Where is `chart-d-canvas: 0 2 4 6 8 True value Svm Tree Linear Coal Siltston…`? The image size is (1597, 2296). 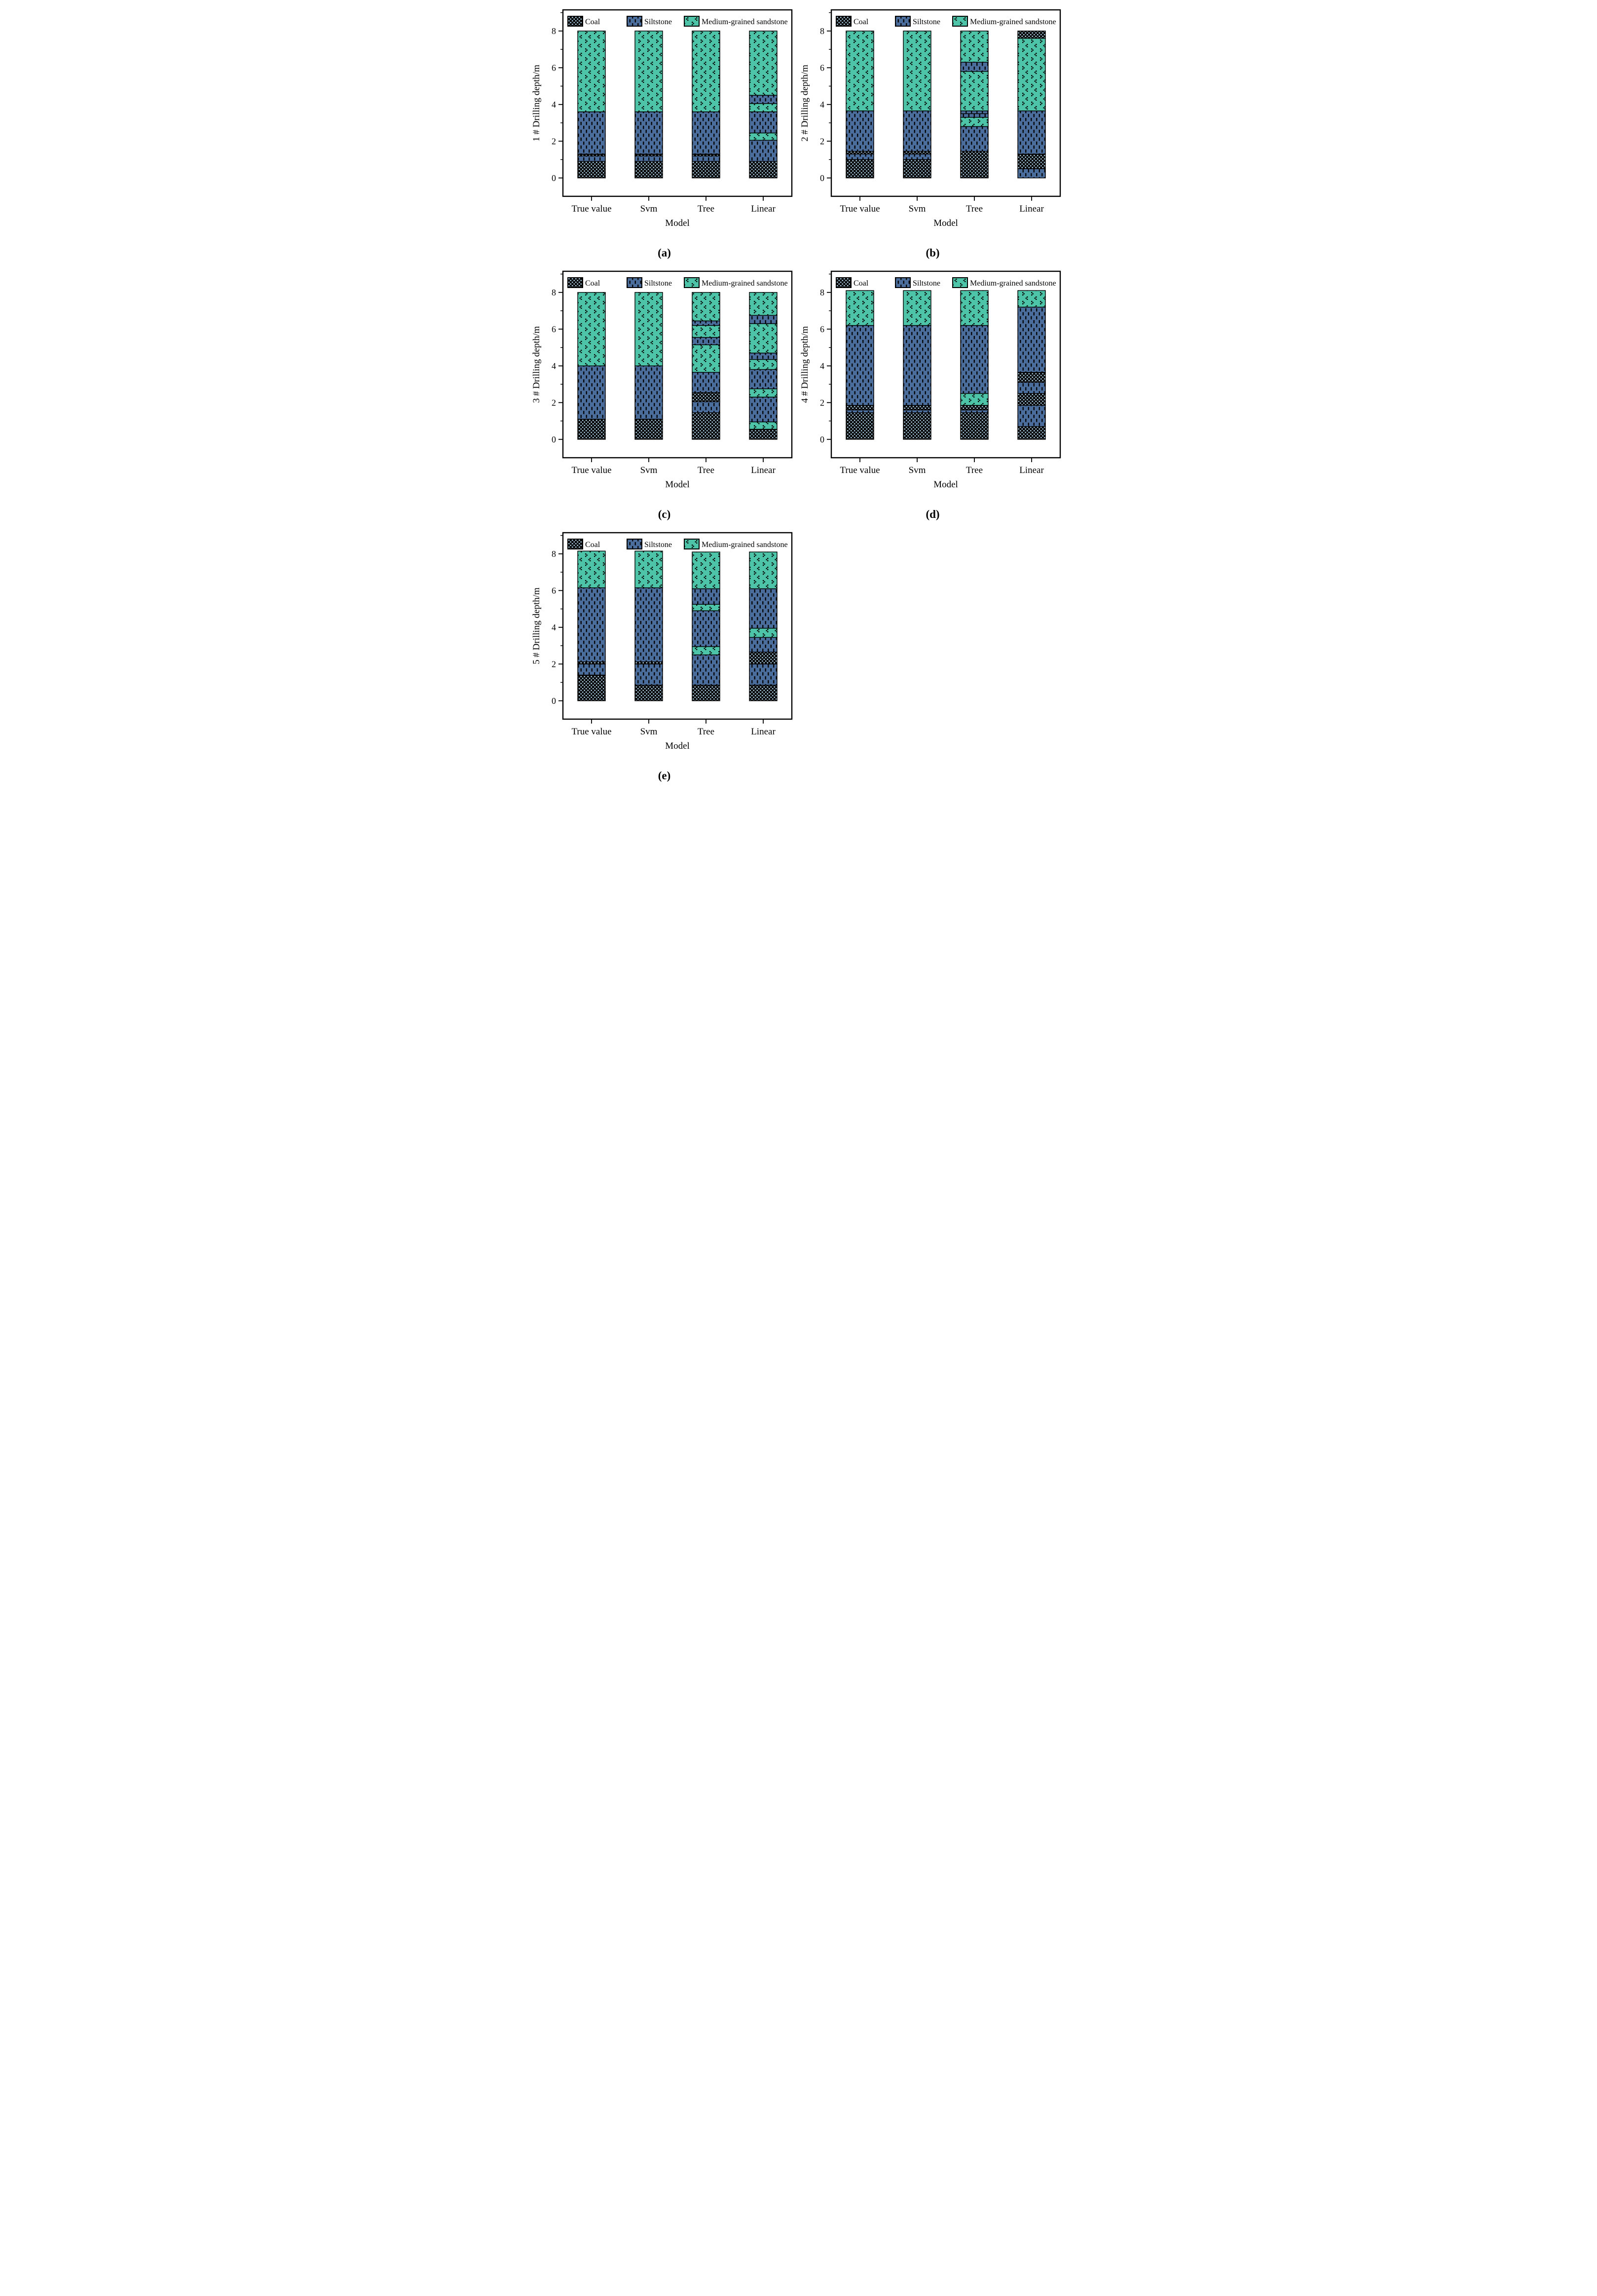
chart-d-canvas: 0 2 4 6 8 True value Svm Tree Linear Coal Siltston… is located at coordinates (930, 380).